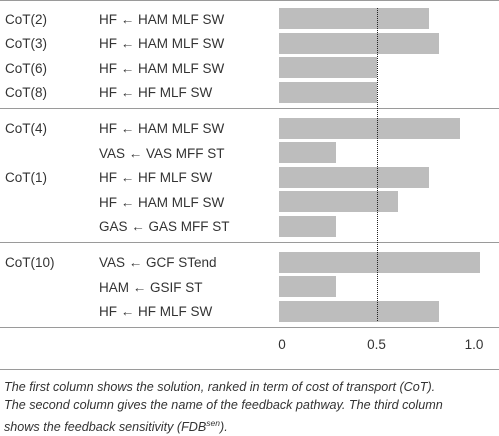 This screenshot has width=499, height=436. I want to click on caption-line-3-suffix: )., so click(224, 427).